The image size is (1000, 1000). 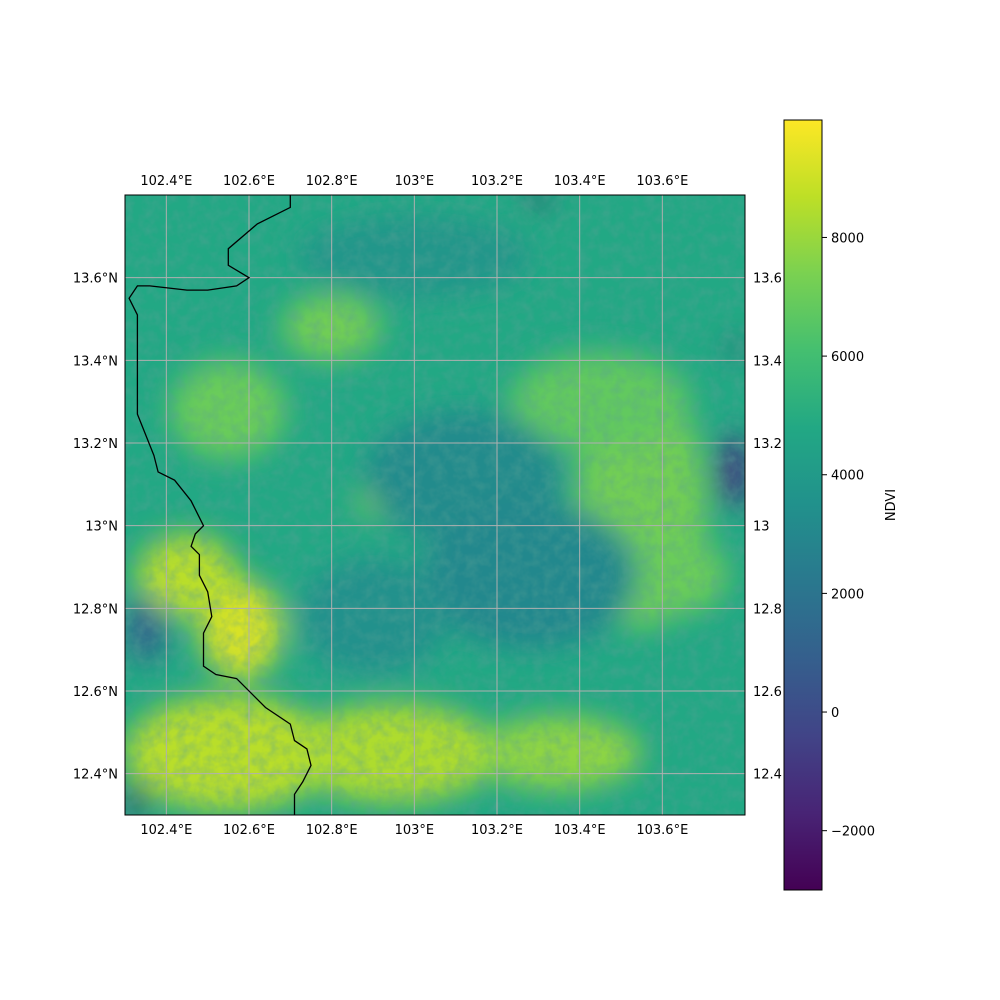 I want to click on top-lon-tick-label: 103.6°E, so click(x=662, y=181).